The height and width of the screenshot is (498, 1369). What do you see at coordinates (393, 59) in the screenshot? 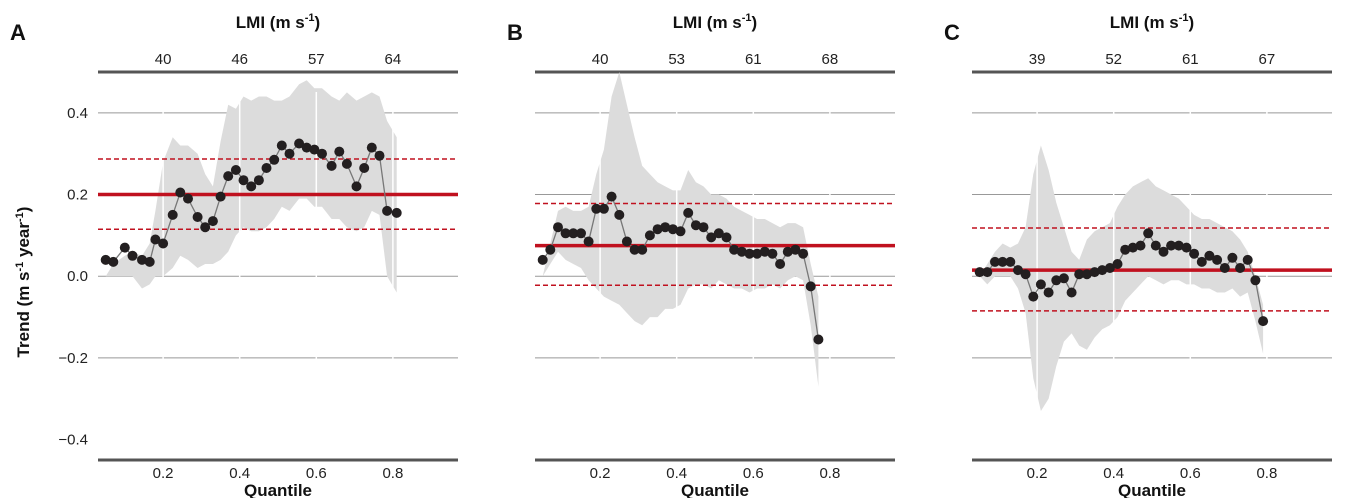
I see `top-tick-label: 64` at bounding box center [393, 59].